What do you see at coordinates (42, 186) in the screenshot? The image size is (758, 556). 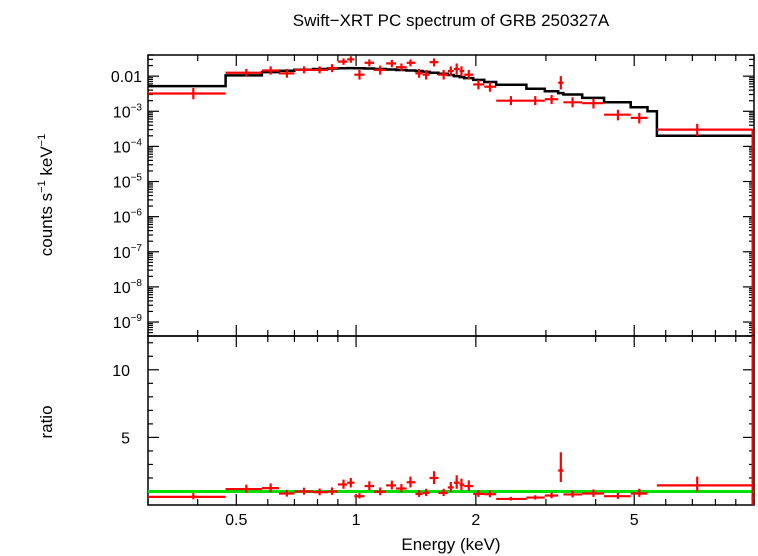 I see `ylabel-sup-1: −1` at bounding box center [42, 186].